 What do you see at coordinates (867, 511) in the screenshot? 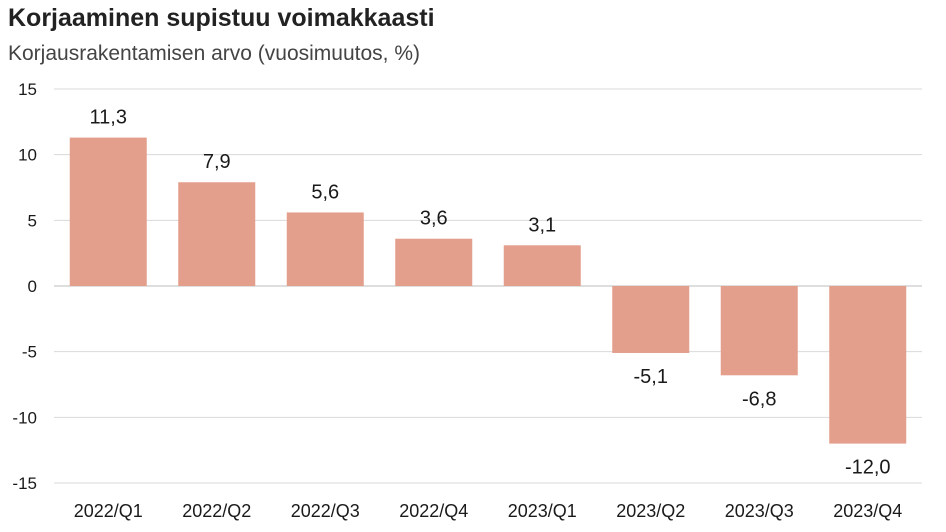
I see `x-category-label: 2023/Q4` at bounding box center [867, 511].